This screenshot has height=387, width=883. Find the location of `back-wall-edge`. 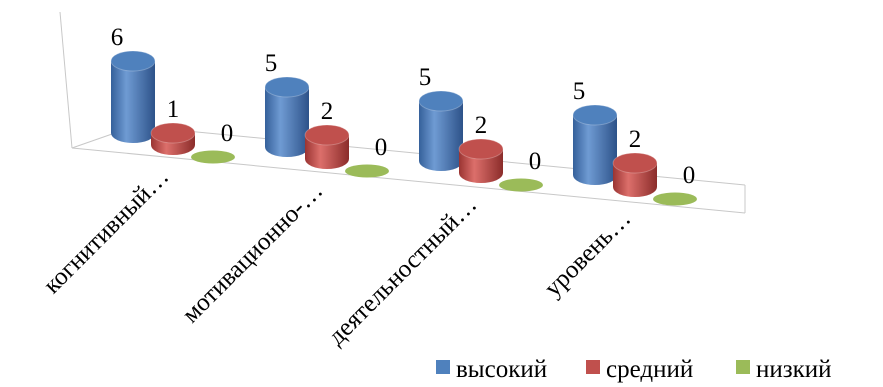

back-wall-edge is located at coordinates (66, 80).